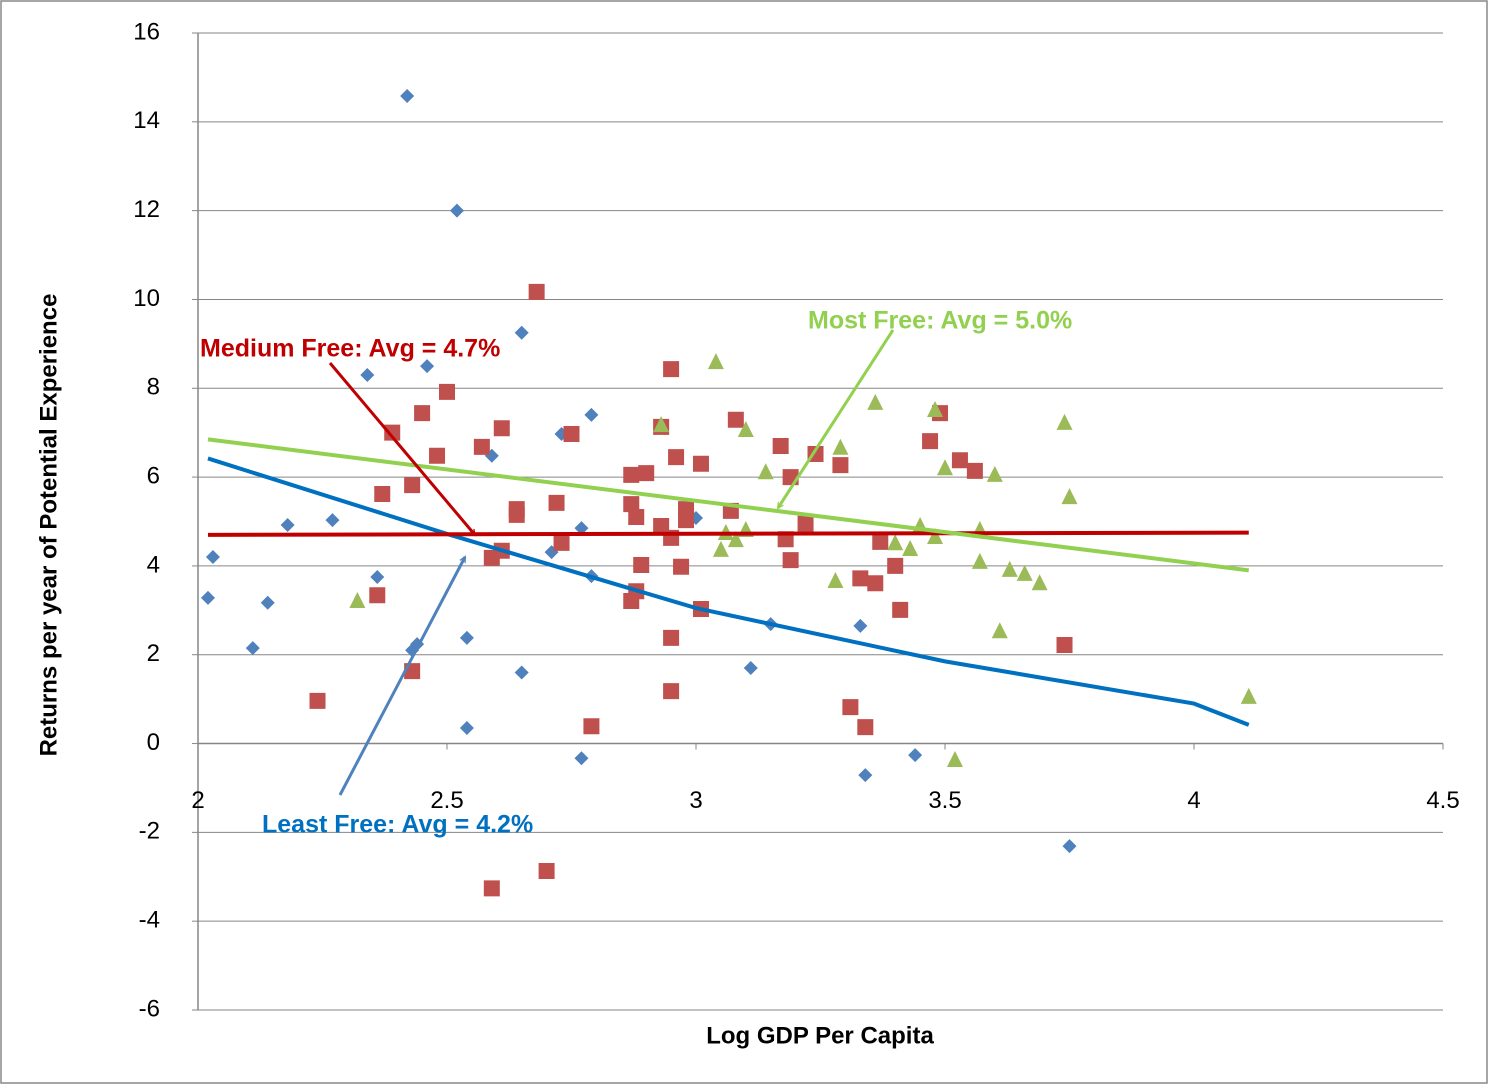  Describe the element at coordinates (149, 920) in the screenshot. I see `y-tick-label: -4` at that location.